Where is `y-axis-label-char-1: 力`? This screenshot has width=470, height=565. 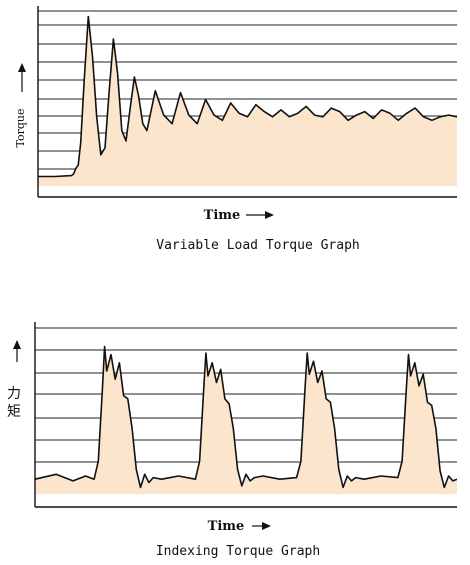 y-axis-label-char-1: 力 is located at coordinates (14, 394).